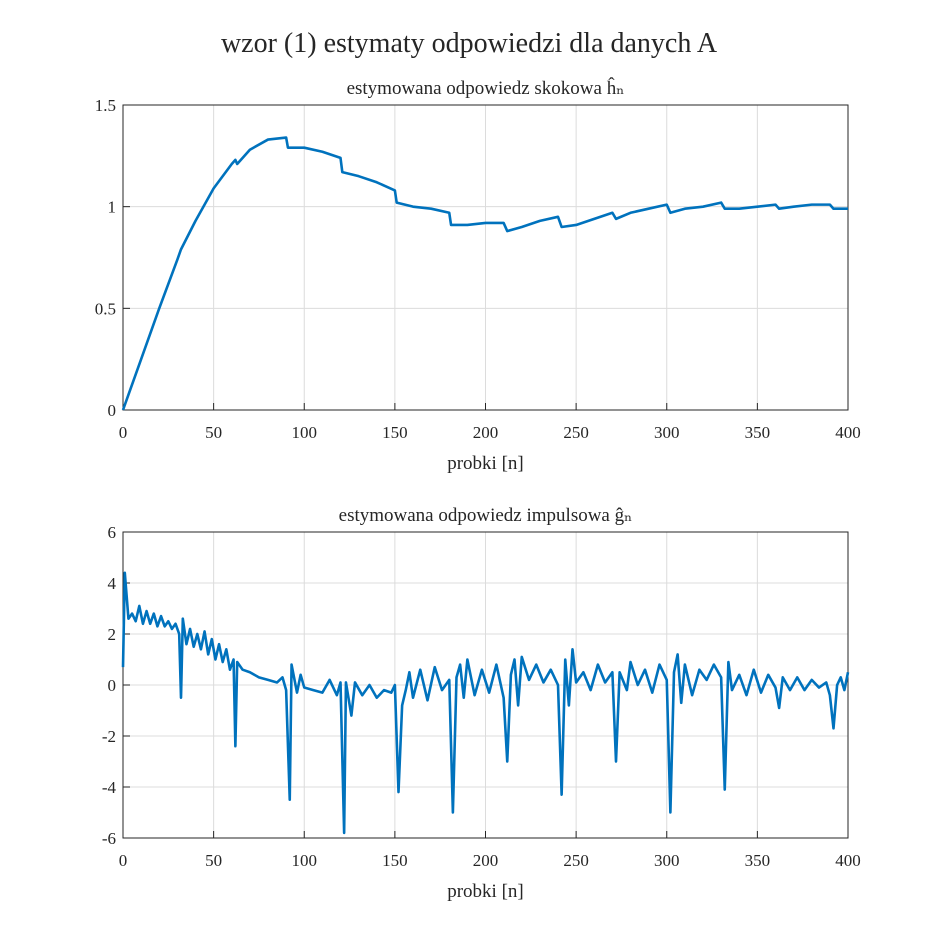 This screenshot has width=938, height=938. I want to click on y-tick-label: 4, so click(112, 583).